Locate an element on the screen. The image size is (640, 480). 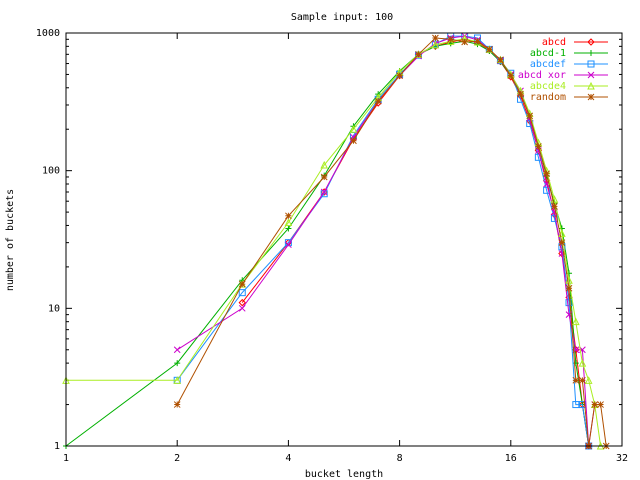
x-tick-label: 1 is located at coordinates (66, 458).